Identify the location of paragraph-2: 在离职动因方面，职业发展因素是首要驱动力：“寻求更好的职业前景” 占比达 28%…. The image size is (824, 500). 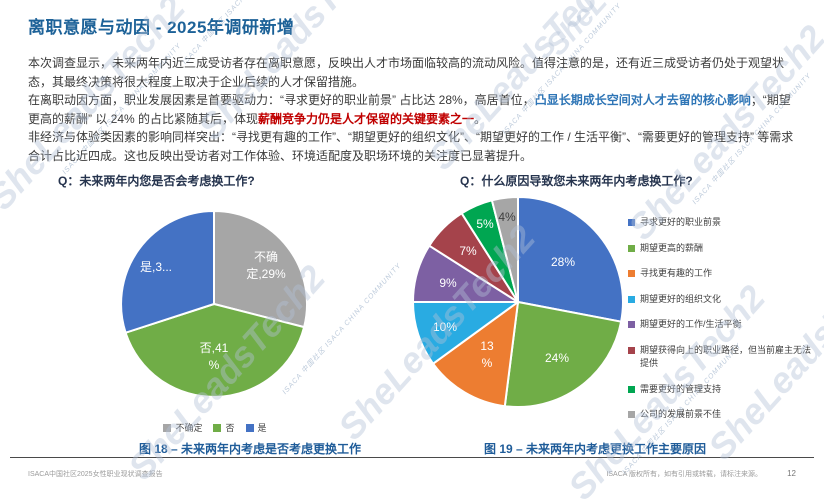
(414, 109).